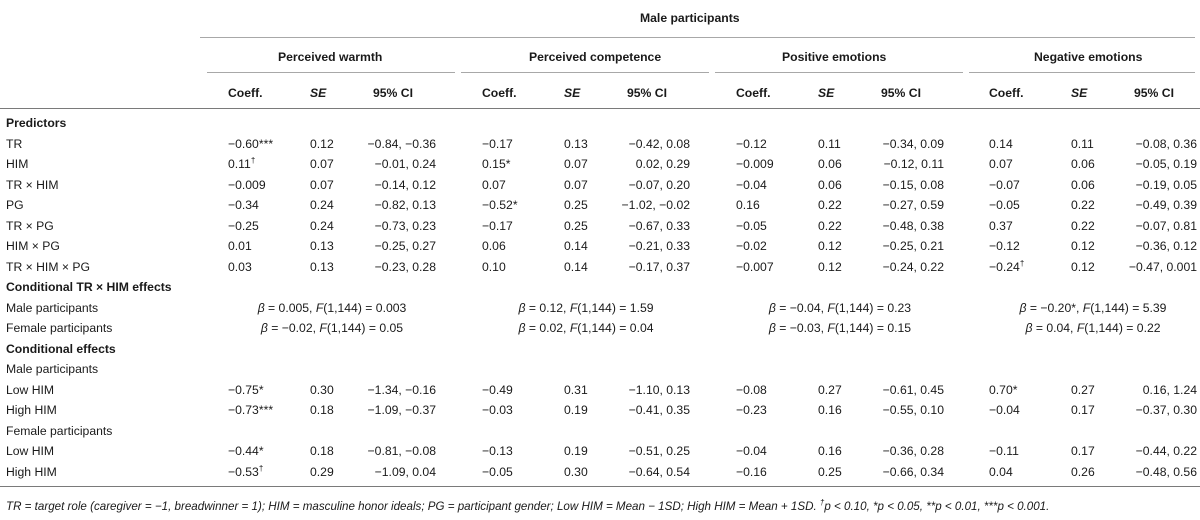 This screenshot has height=520, width=1200. What do you see at coordinates (1001, 226) in the screenshot?
I see `coeff-number: 0.37` at bounding box center [1001, 226].